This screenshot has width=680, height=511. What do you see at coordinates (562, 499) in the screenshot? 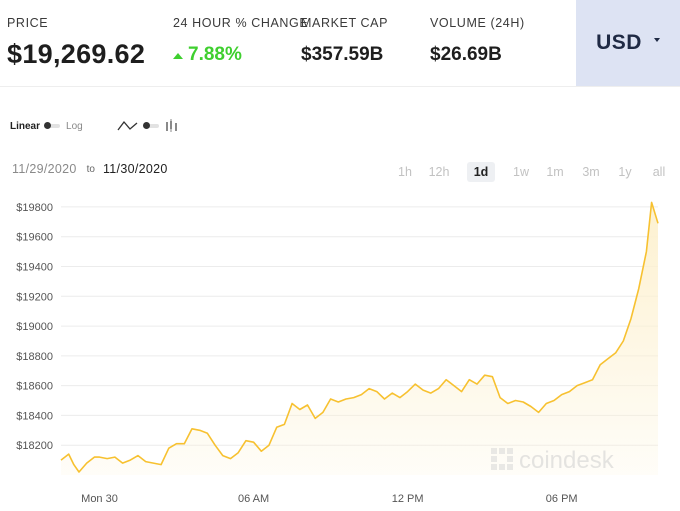
I see `x-tick-label: 06 PM` at bounding box center [562, 499].